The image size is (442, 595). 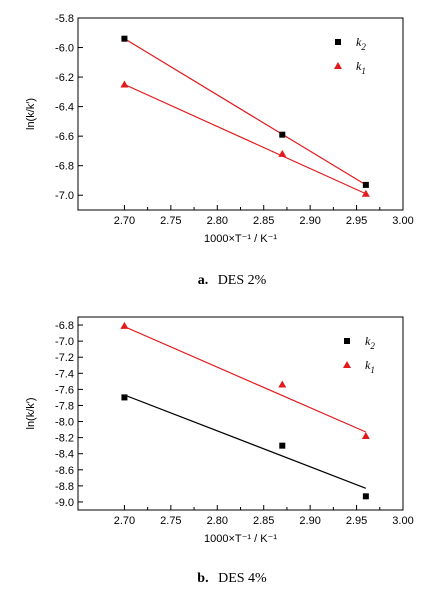 I want to click on y-tick-label: -8.6, so click(x=64, y=471).